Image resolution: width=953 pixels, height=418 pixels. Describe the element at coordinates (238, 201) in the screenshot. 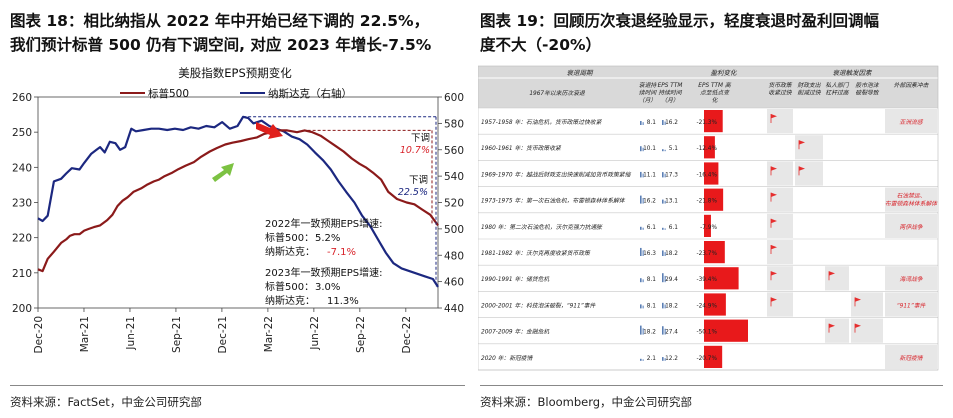

I see `series-line-sp500` at that location.